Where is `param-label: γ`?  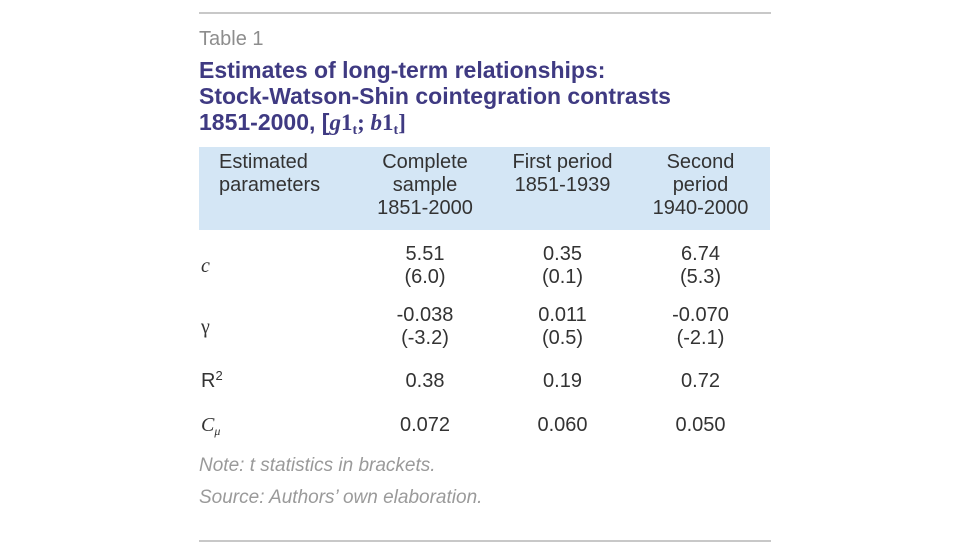
param-label: γ is located at coordinates (277, 319).